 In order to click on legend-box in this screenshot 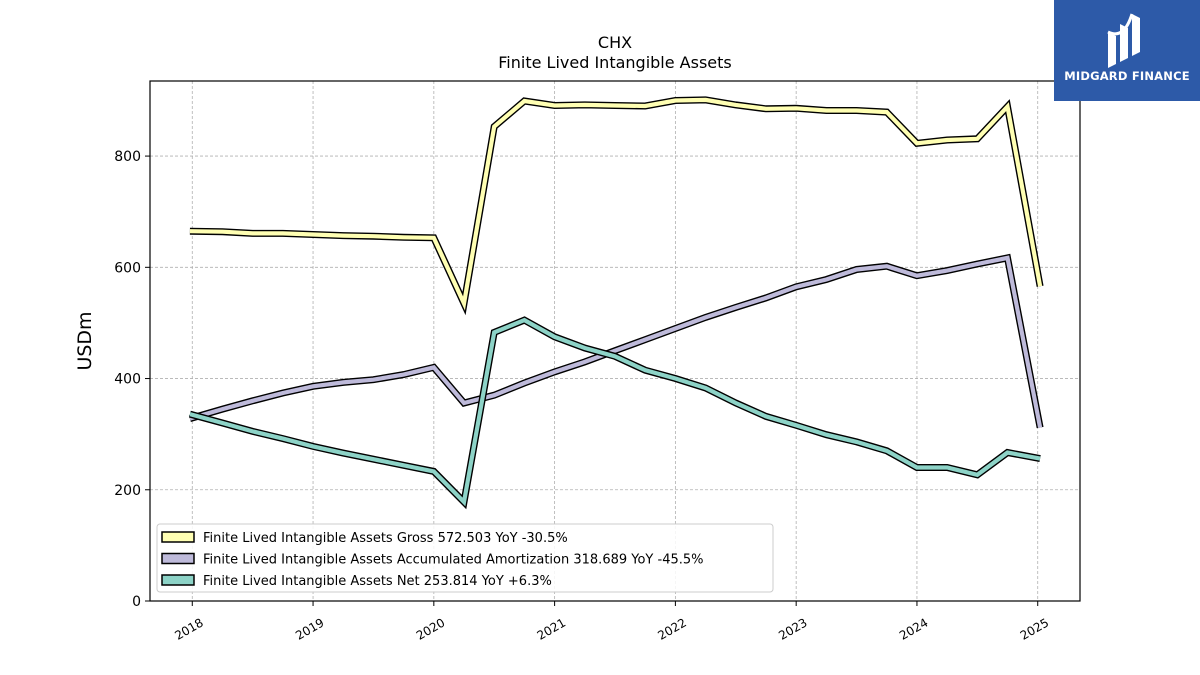, I will do `click(465, 558)`.